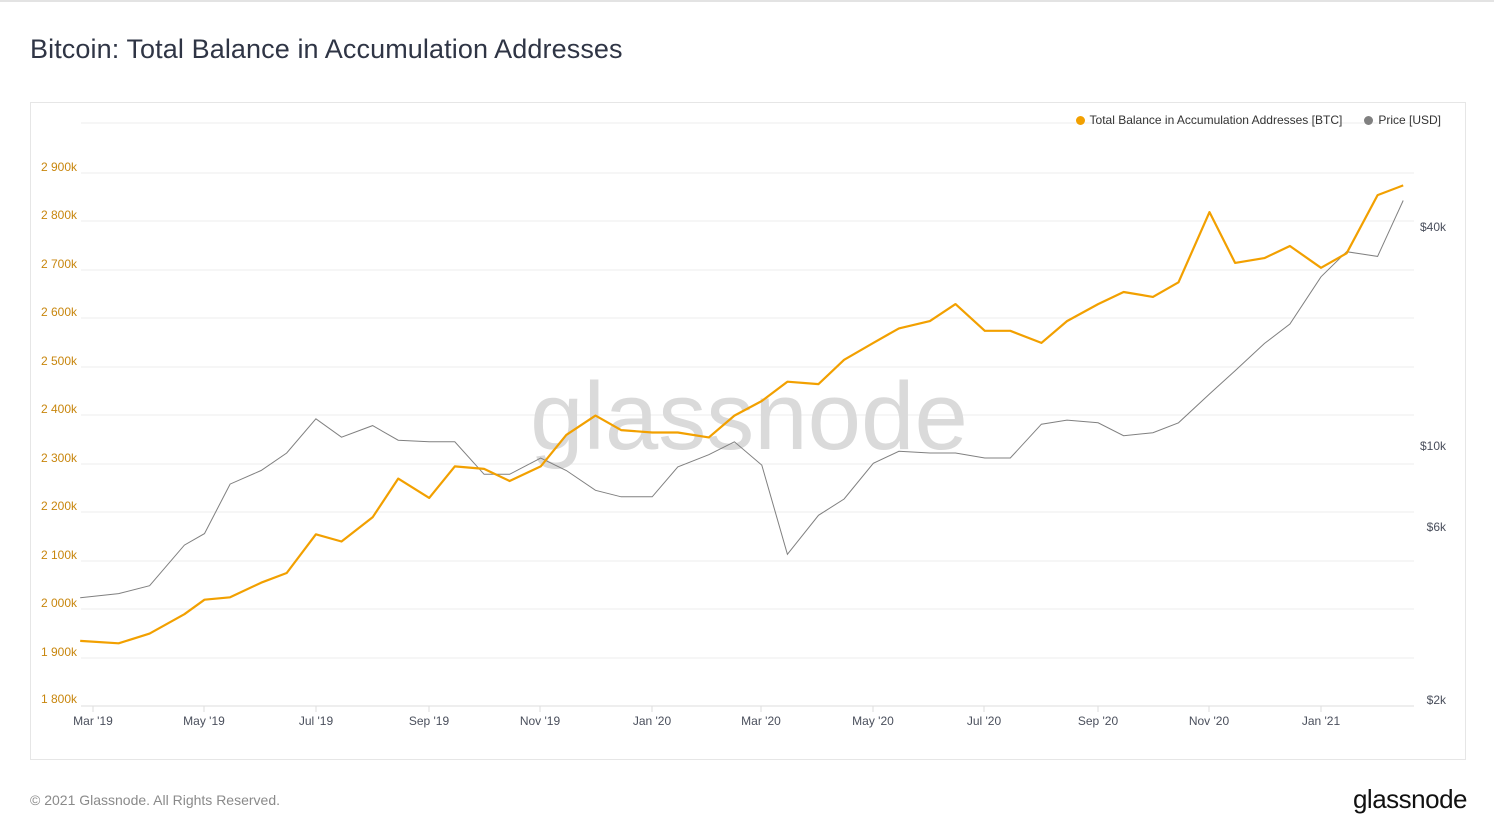 The width and height of the screenshot is (1494, 839). Describe the element at coordinates (1321, 721) in the screenshot. I see `svg-text: Jan '21` at that location.